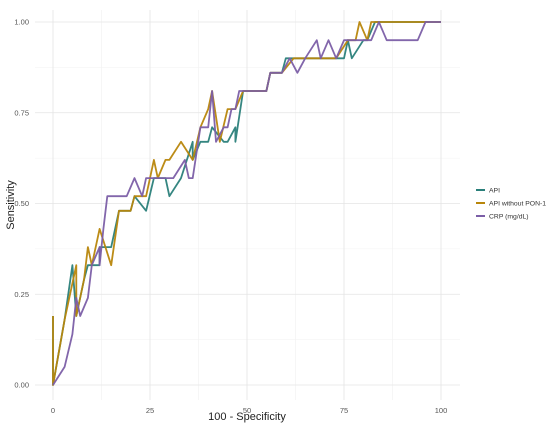 This screenshot has height=436, width=550. Describe the element at coordinates (517, 204) in the screenshot. I see `legend-label: API without PON-1` at that location.